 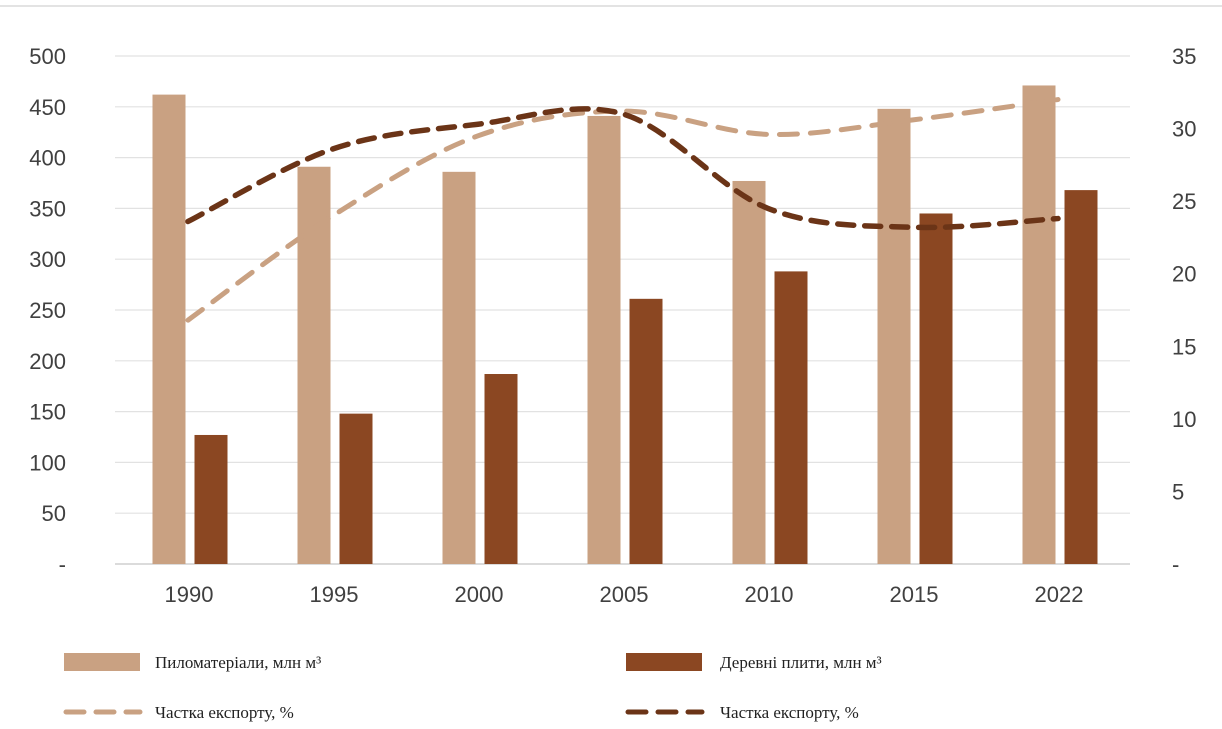 I want to click on x-tick-label: 2005, so click(x=624, y=594).